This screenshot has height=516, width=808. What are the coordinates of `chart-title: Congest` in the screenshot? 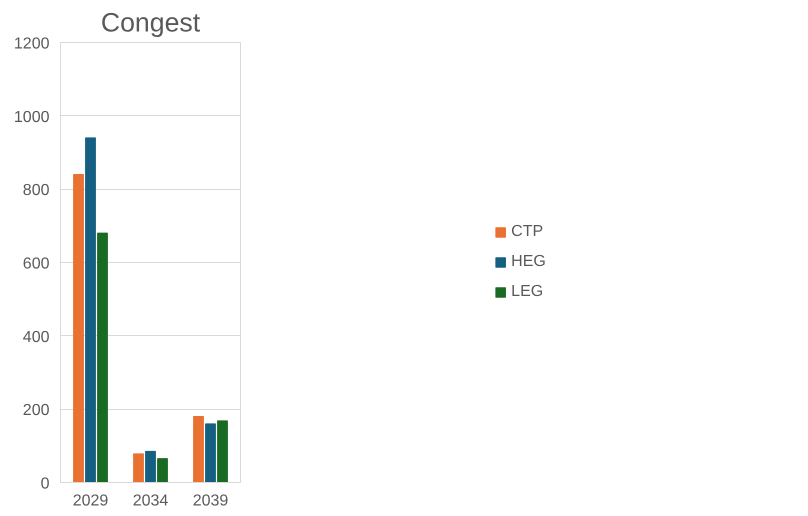 It's located at (150, 23).